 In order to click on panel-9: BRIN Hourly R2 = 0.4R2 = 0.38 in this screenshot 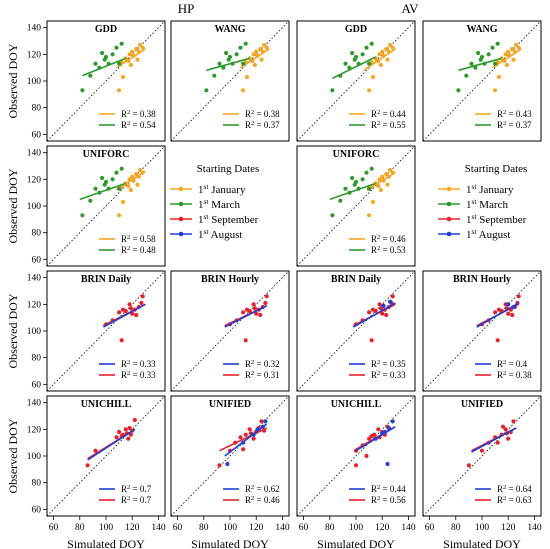, I will do `click(482, 331)`.